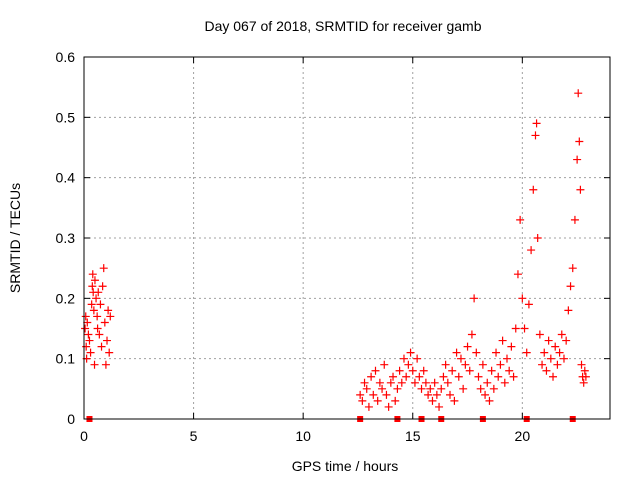 This screenshot has width=640, height=480. Describe the element at coordinates (66, 117) in the screenshot. I see `y-tick-label: 0.5` at that location.